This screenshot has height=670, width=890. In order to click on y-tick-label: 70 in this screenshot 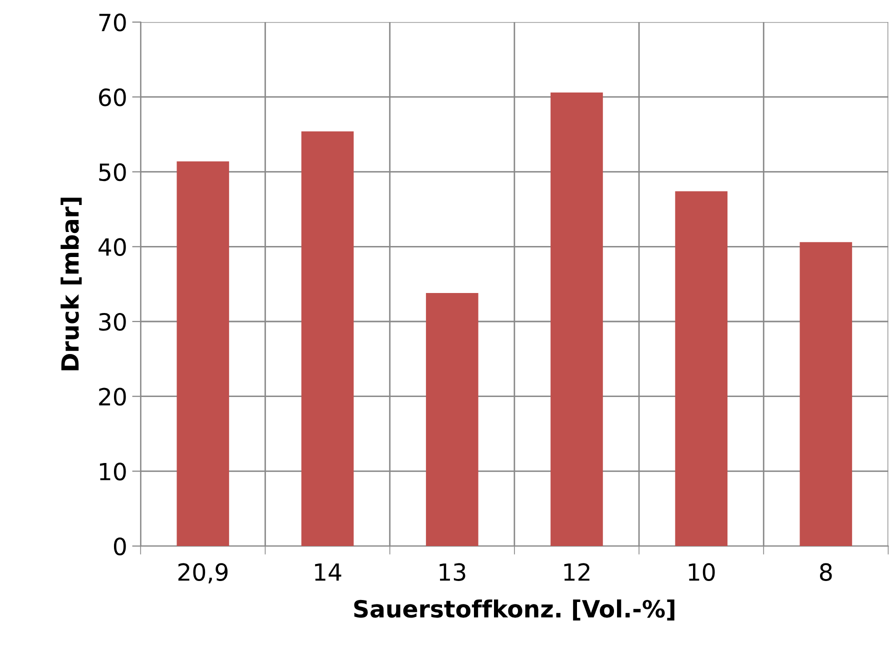, I will do `click(112, 23)`.